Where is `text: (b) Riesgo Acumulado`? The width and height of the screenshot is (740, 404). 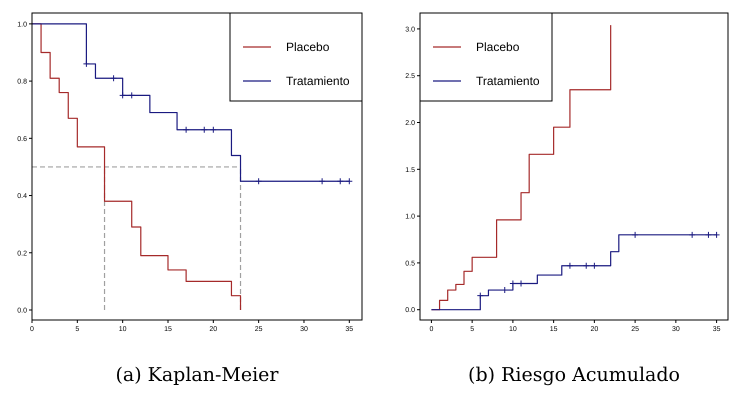 text: (b) Riesgo Acumulado is located at coordinates (574, 375).